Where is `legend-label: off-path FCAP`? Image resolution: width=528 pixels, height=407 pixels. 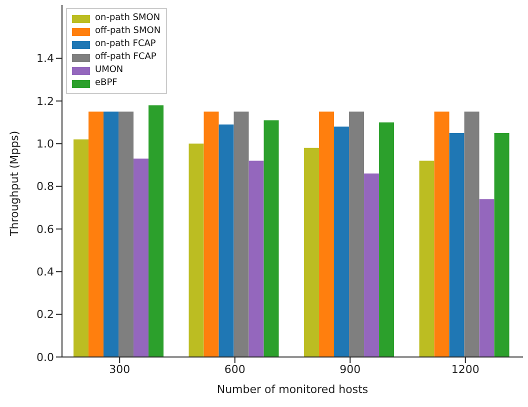
legend-label: off-path FCAP is located at coordinates (125, 57).